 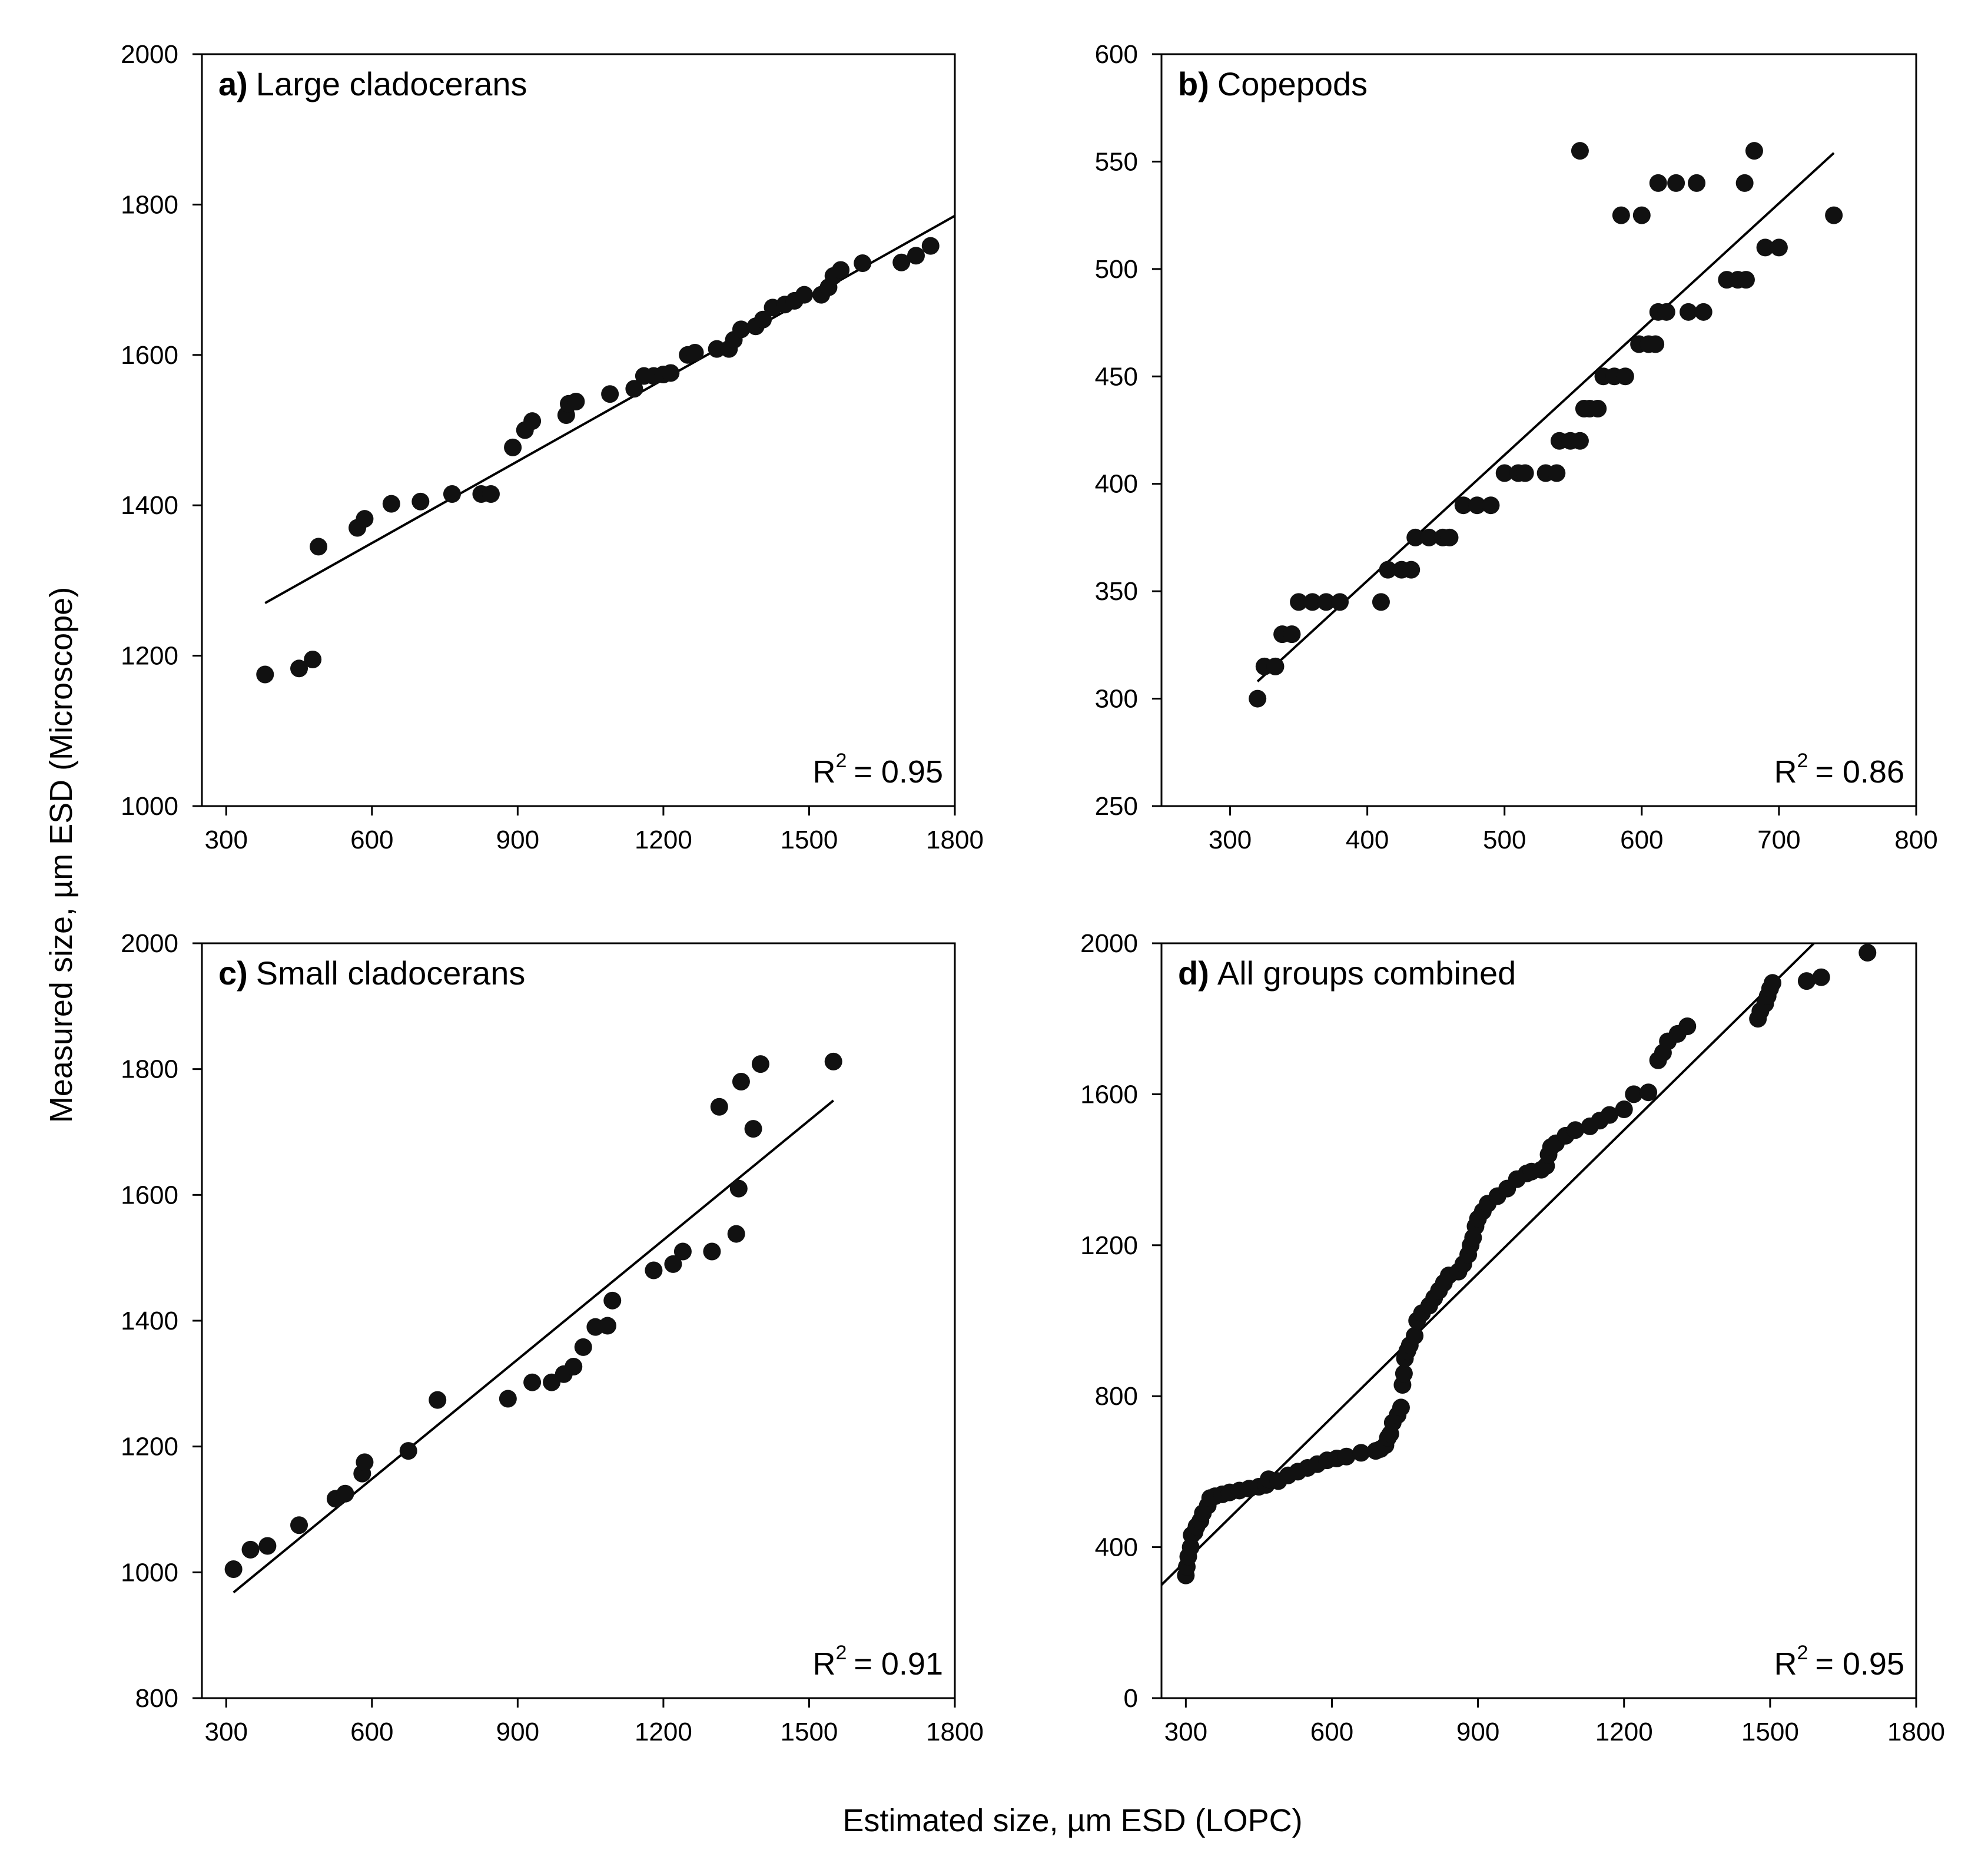 What do you see at coordinates (1116, 1547) in the screenshot?
I see `panel-d-y-tick-label: 400` at bounding box center [1116, 1547].